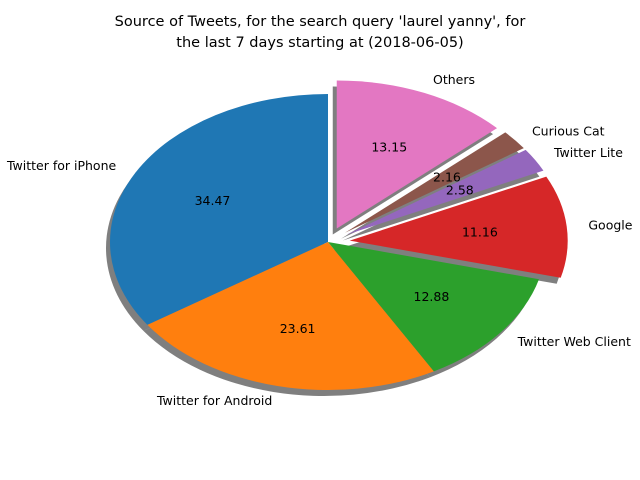 The image size is (640, 480). What do you see at coordinates (460, 189) in the screenshot?
I see `value-label-twitter-lite: 2.58` at bounding box center [460, 189].